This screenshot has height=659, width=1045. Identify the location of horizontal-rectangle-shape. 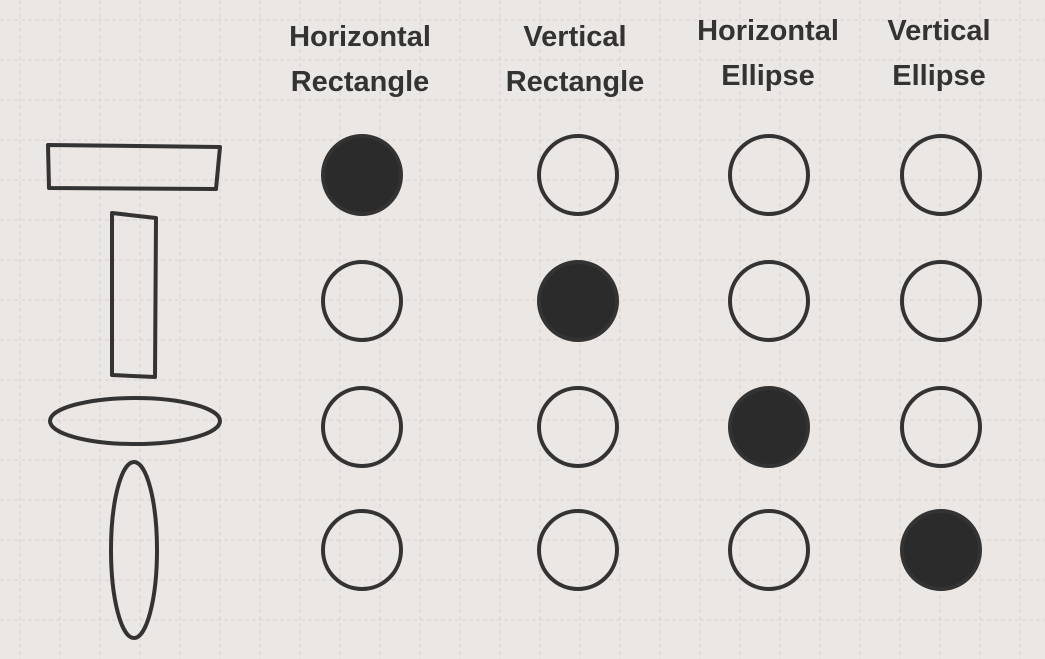
(134, 167).